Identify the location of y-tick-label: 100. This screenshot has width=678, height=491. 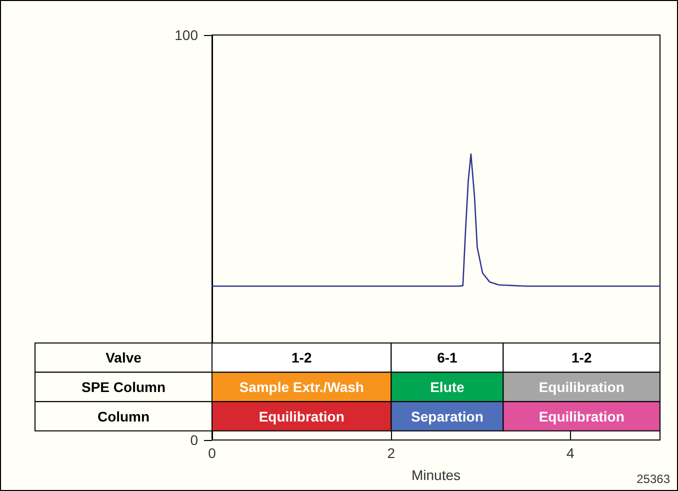
(186, 35).